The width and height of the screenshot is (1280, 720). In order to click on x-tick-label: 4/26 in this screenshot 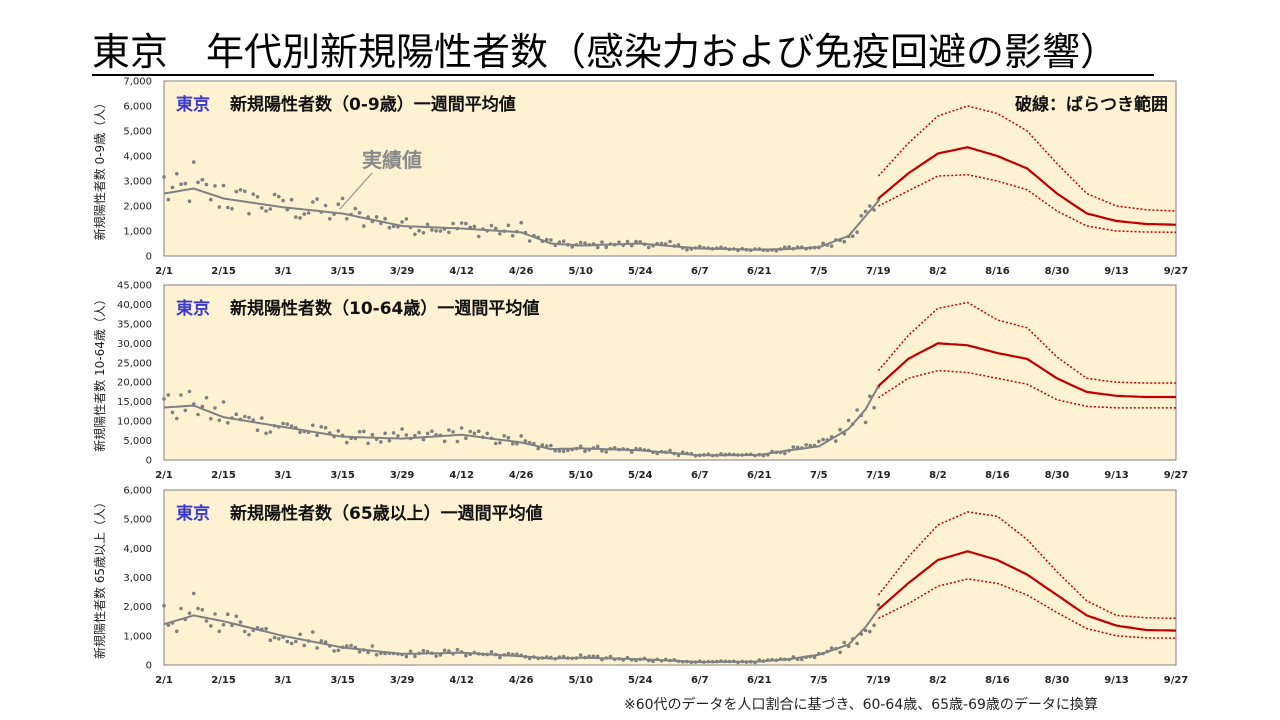, I will do `click(521, 271)`.